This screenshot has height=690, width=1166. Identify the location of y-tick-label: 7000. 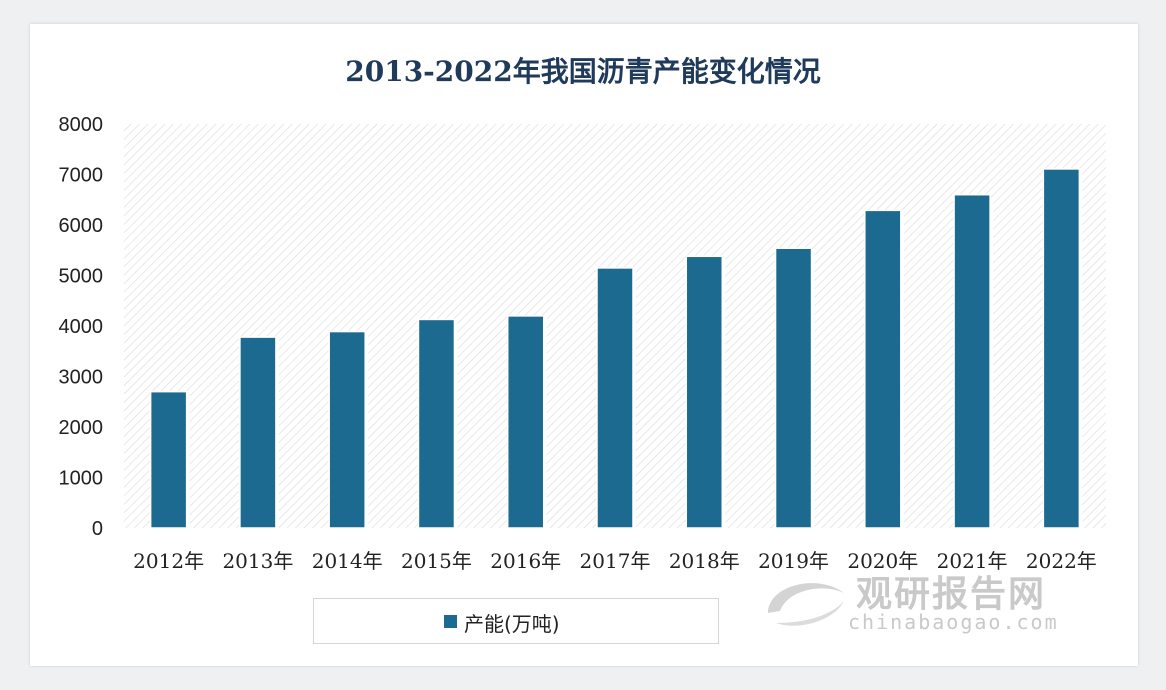
(81, 176).